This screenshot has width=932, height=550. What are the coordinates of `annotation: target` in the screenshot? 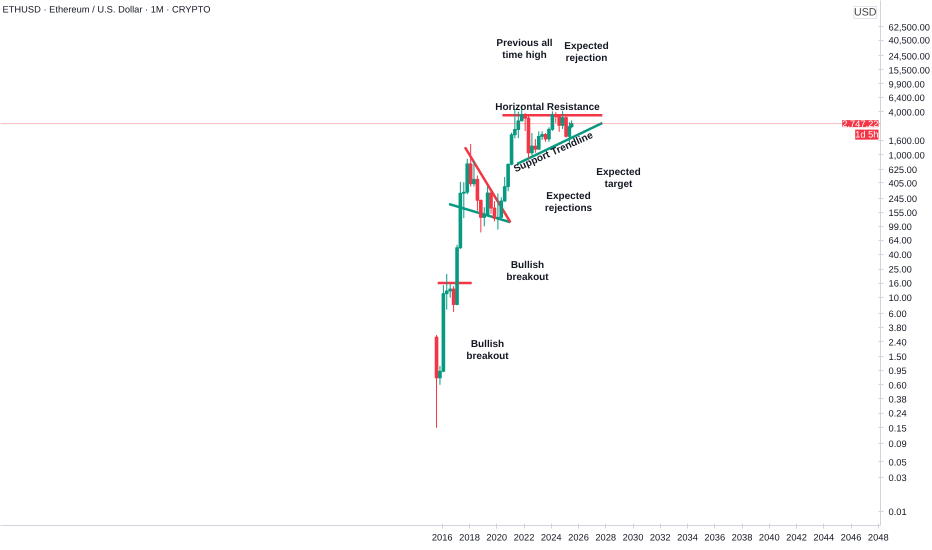 It's located at (619, 184).